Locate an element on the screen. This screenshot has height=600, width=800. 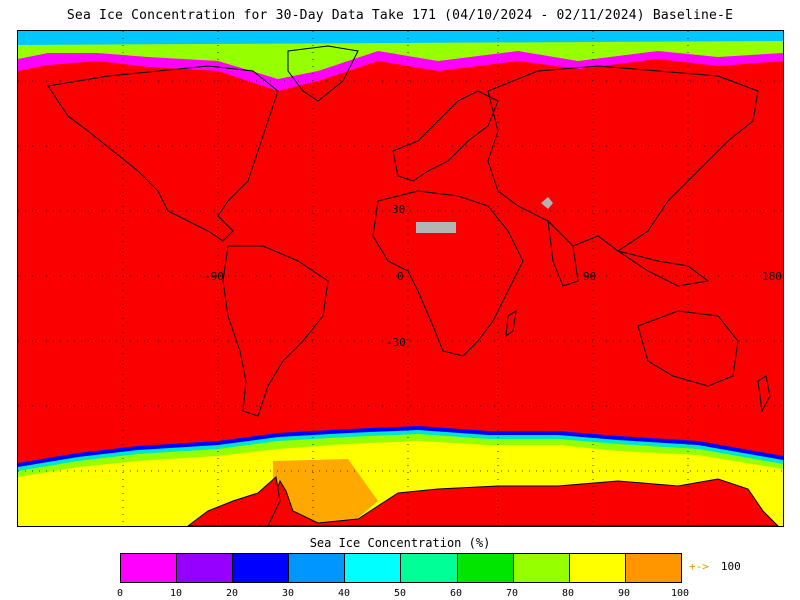
colorbar-tick-label: 100 is located at coordinates (680, 593).